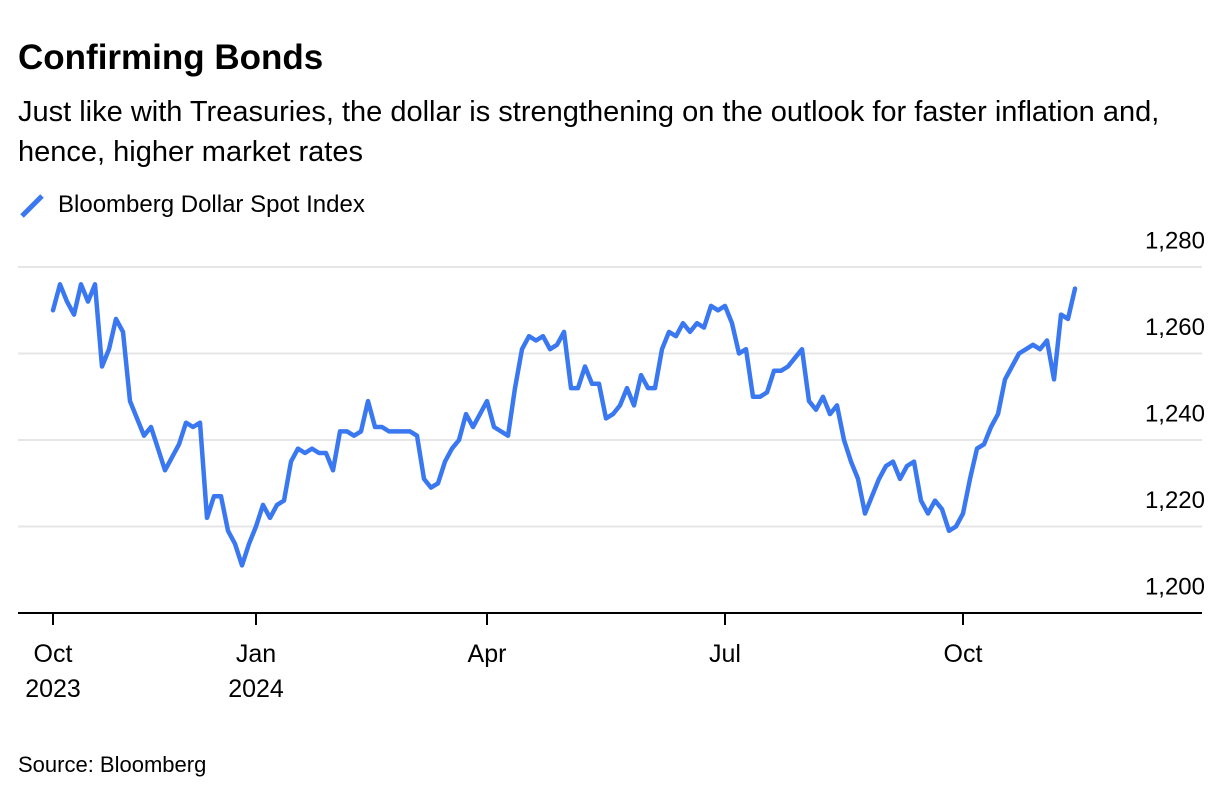  Describe the element at coordinates (171, 57) in the screenshot. I see `chart-title: Confirming Bonds` at that location.